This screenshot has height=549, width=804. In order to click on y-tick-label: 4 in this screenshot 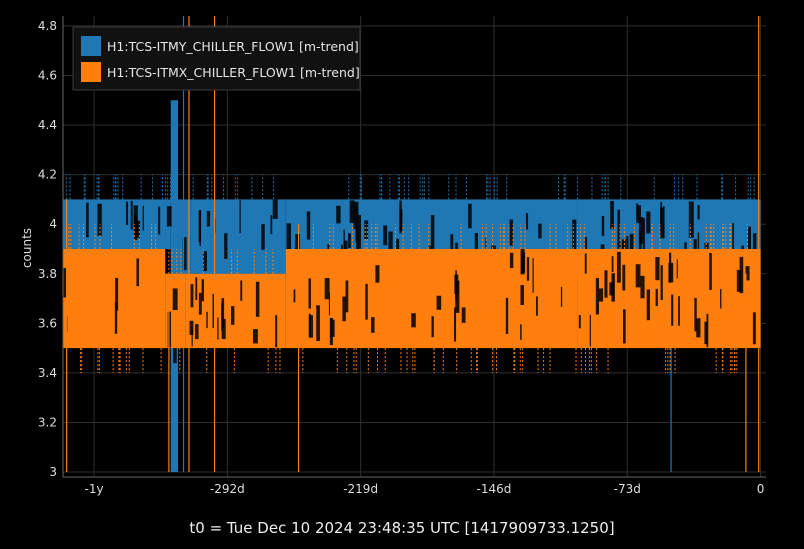, I will do `click(53, 224)`.